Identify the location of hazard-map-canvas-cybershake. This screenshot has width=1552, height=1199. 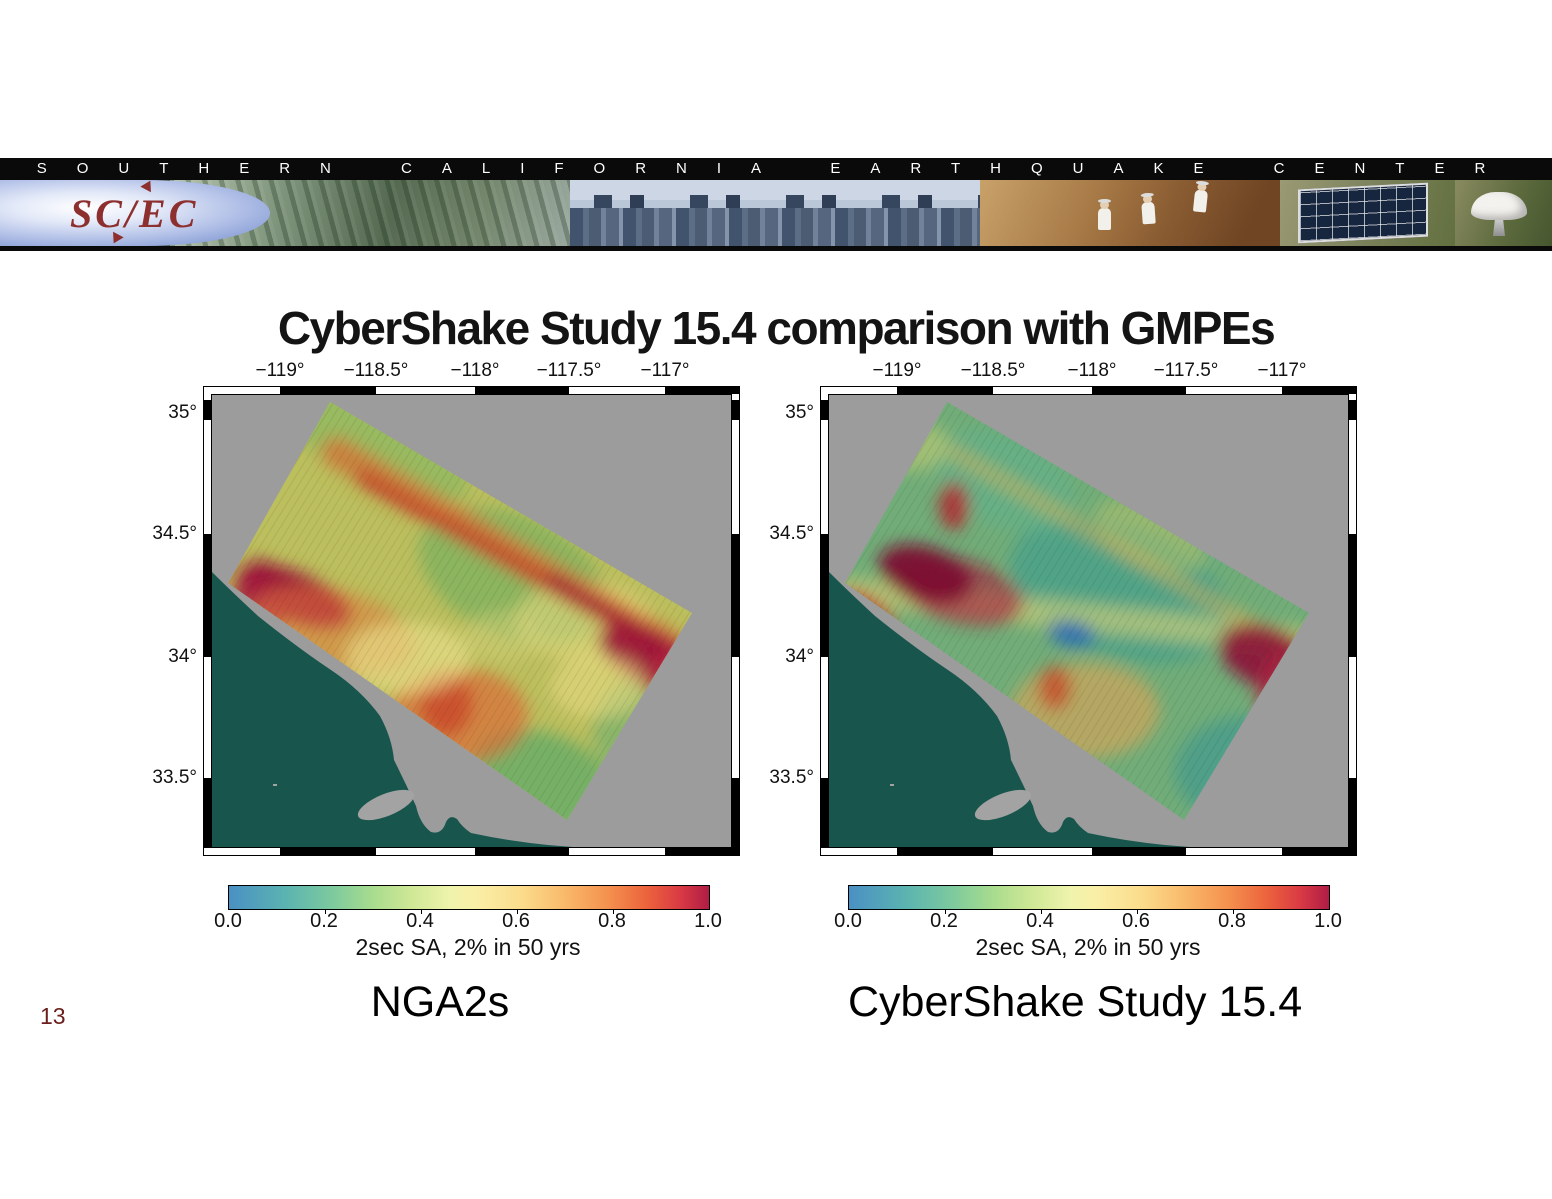
(1088, 621).